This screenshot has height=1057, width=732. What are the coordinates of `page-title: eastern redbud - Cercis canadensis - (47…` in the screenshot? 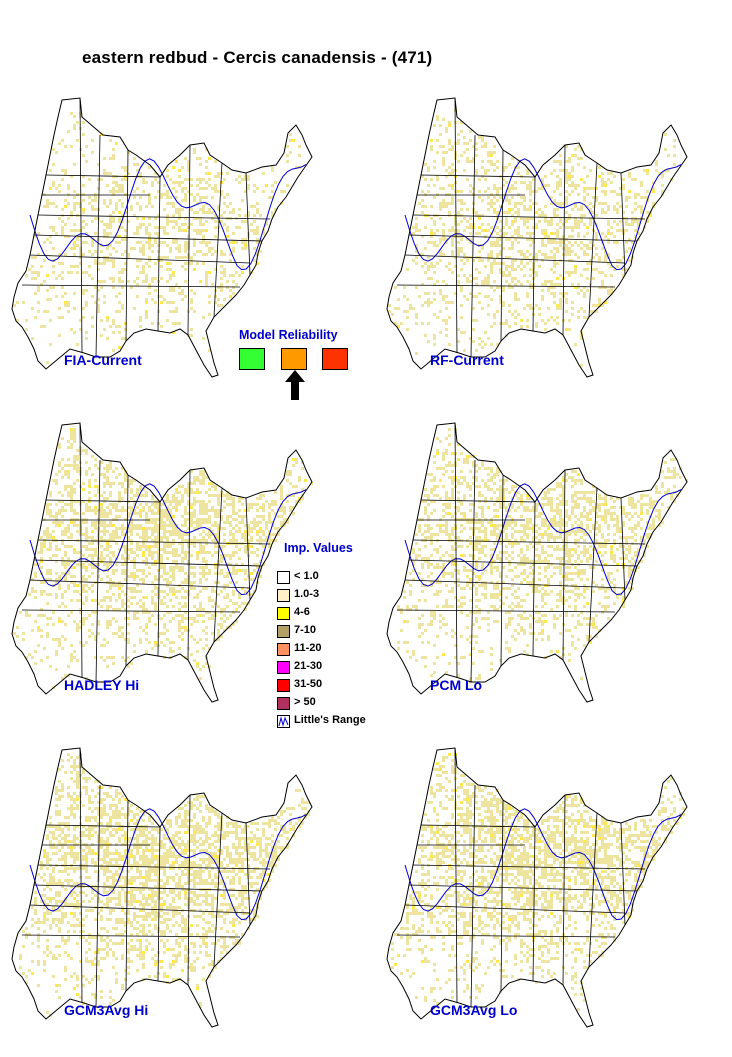 It's located at (257, 57).